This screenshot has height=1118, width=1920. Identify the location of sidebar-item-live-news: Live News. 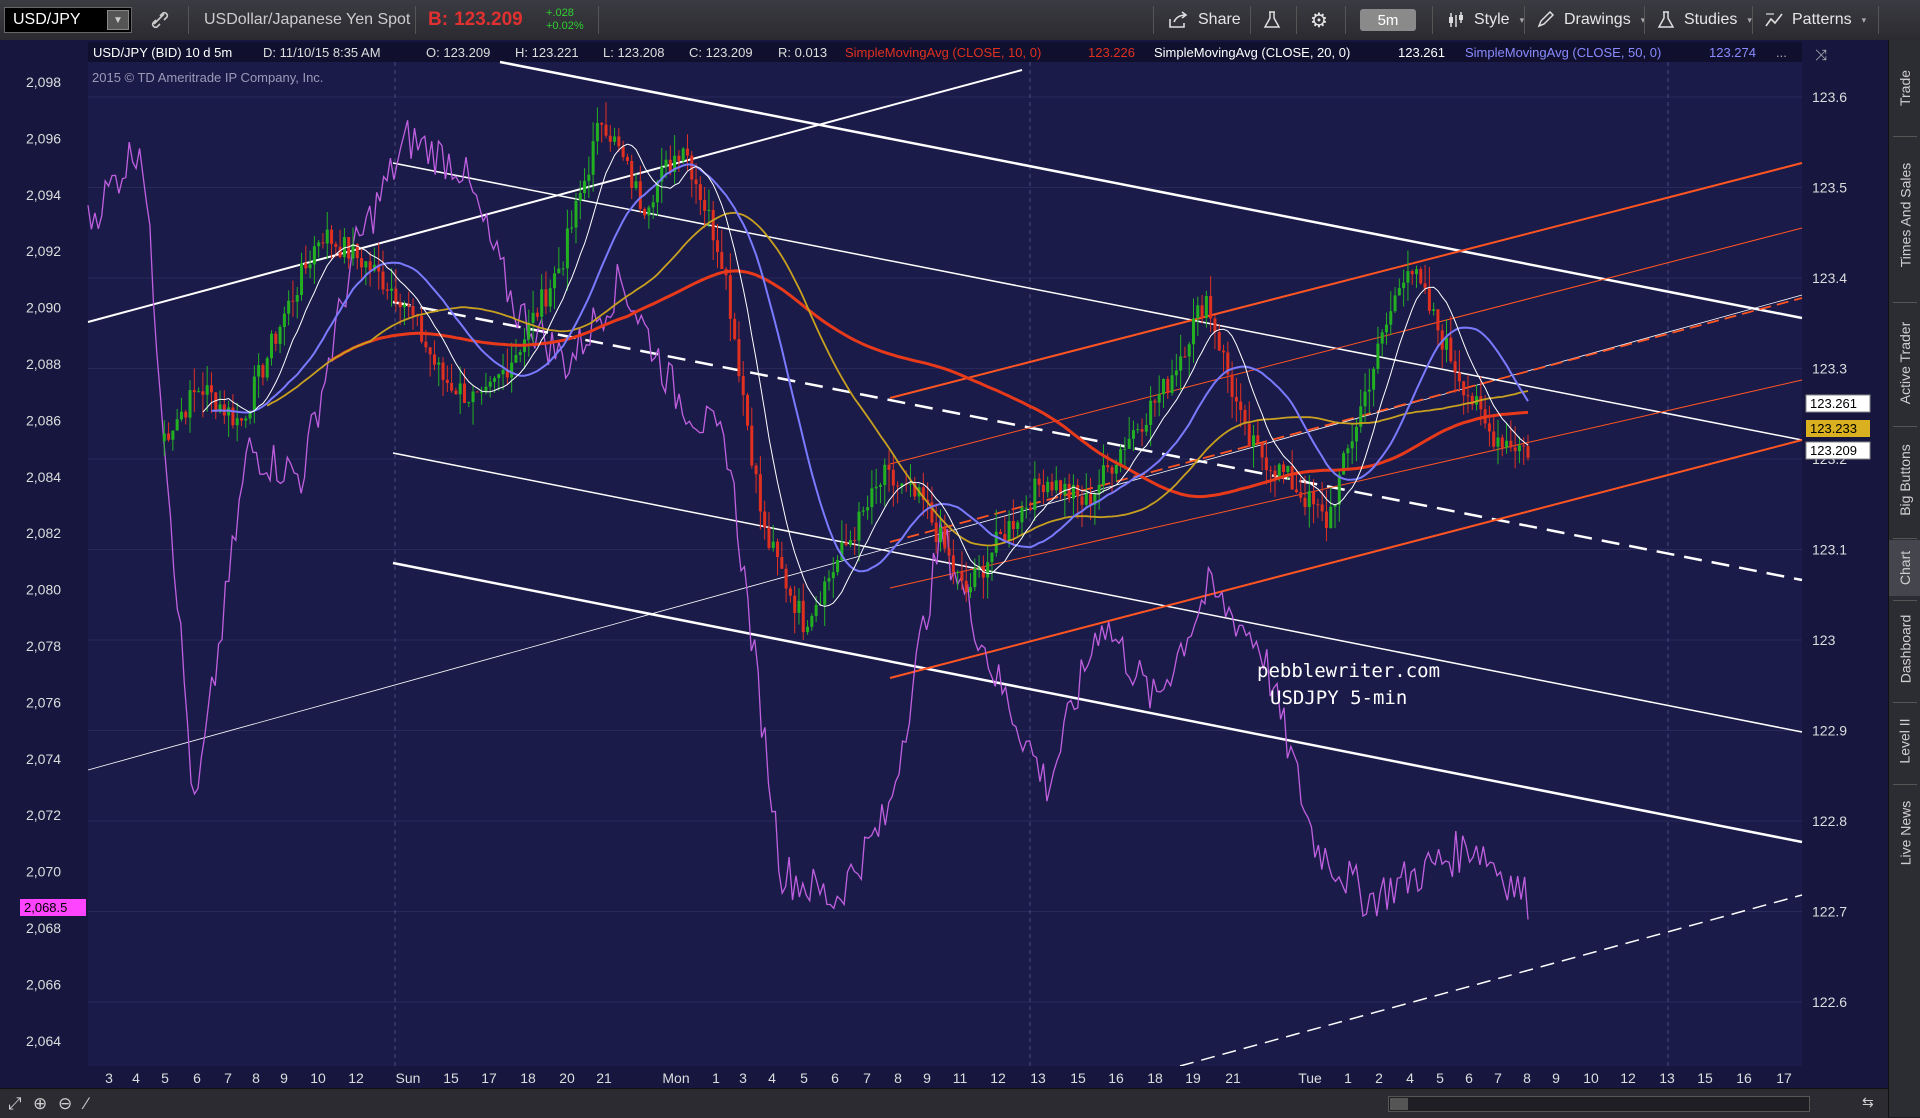
(1904, 833).